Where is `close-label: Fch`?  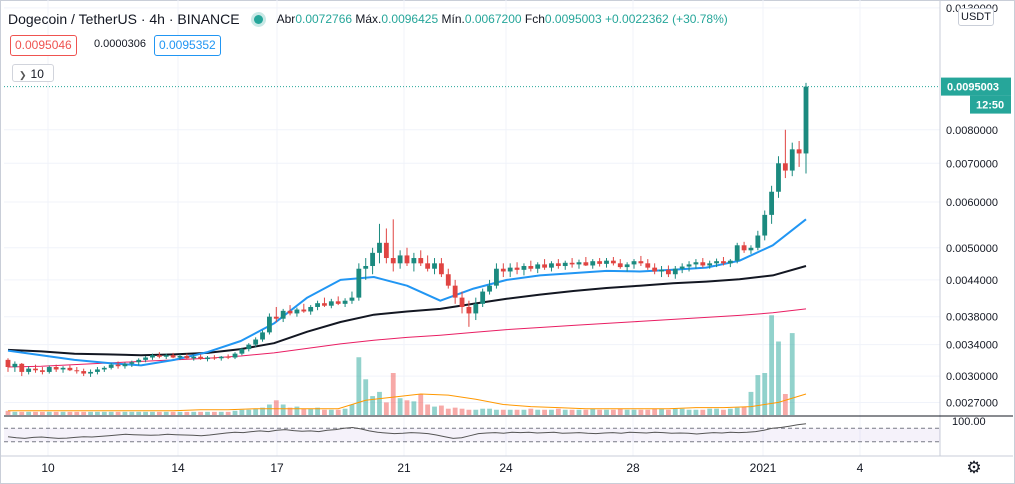 close-label: Fch is located at coordinates (534, 19).